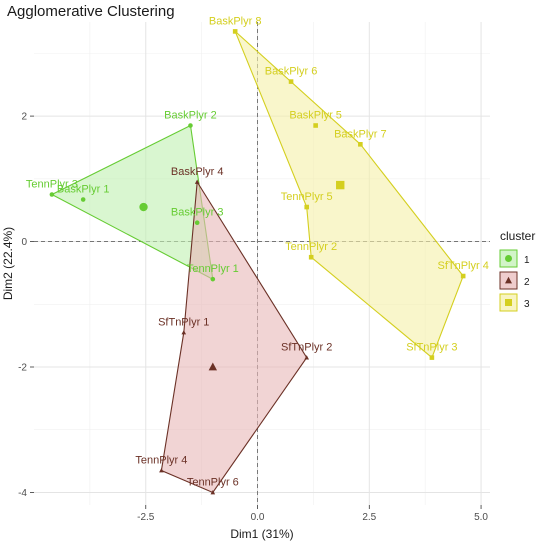 The image size is (542, 550). Describe the element at coordinates (481, 517) in the screenshot. I see `x-tick-label: 5.0` at that location.